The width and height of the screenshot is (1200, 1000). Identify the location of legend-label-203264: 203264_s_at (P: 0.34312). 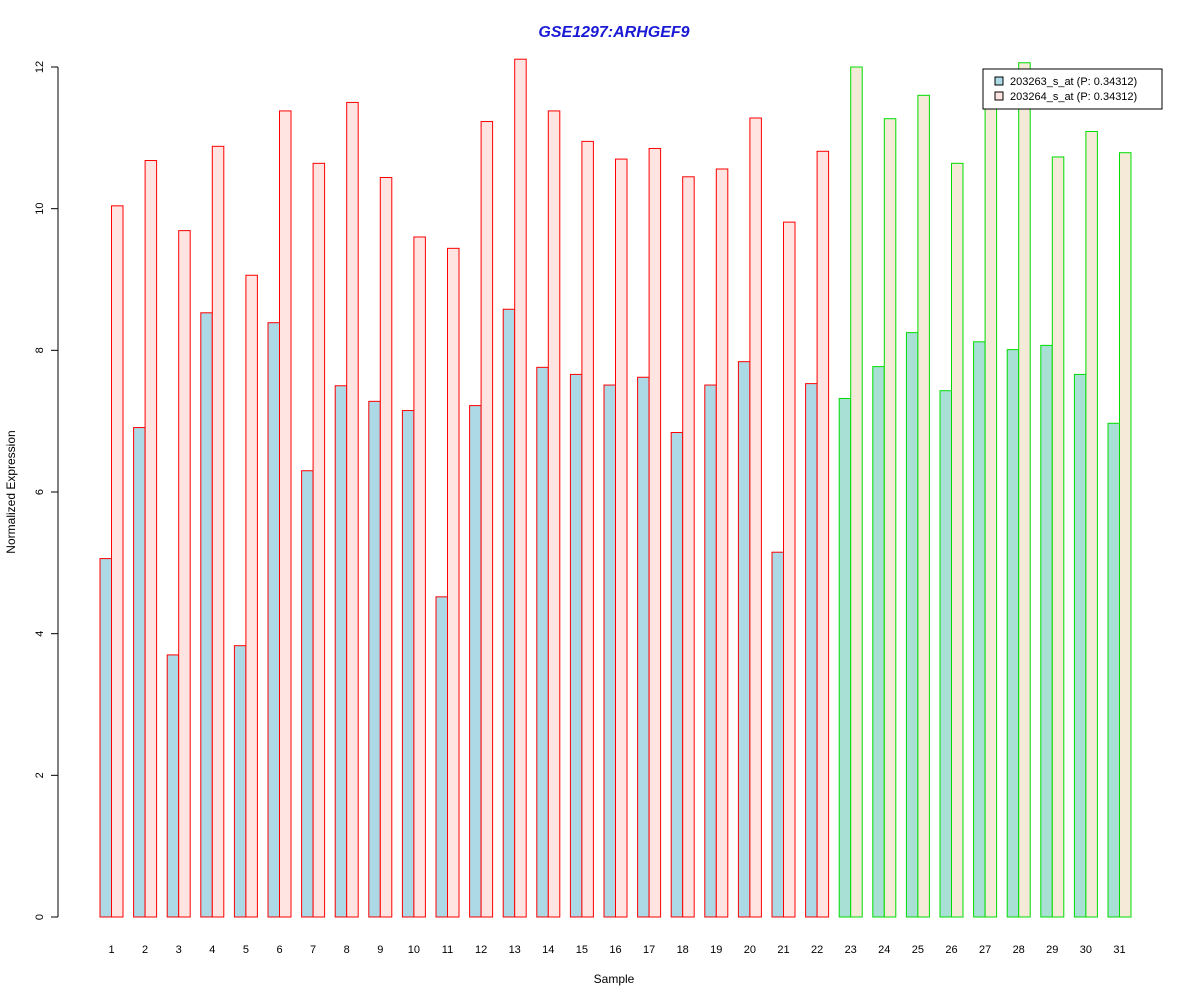
(1073, 97).